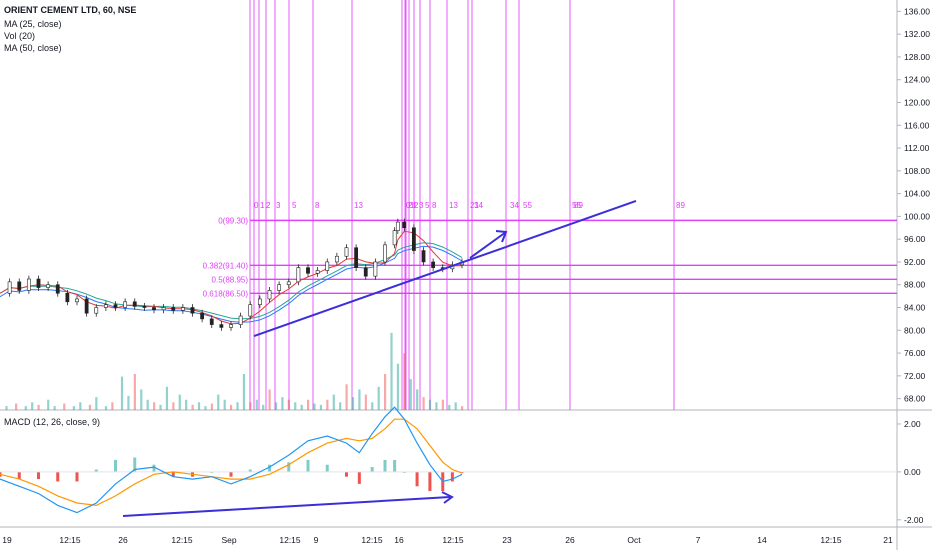 The height and width of the screenshot is (550, 932). Describe the element at coordinates (70, 10) in the screenshot. I see `symbol-title: ORIENT CEMENT LTD, 60, NSE` at that location.